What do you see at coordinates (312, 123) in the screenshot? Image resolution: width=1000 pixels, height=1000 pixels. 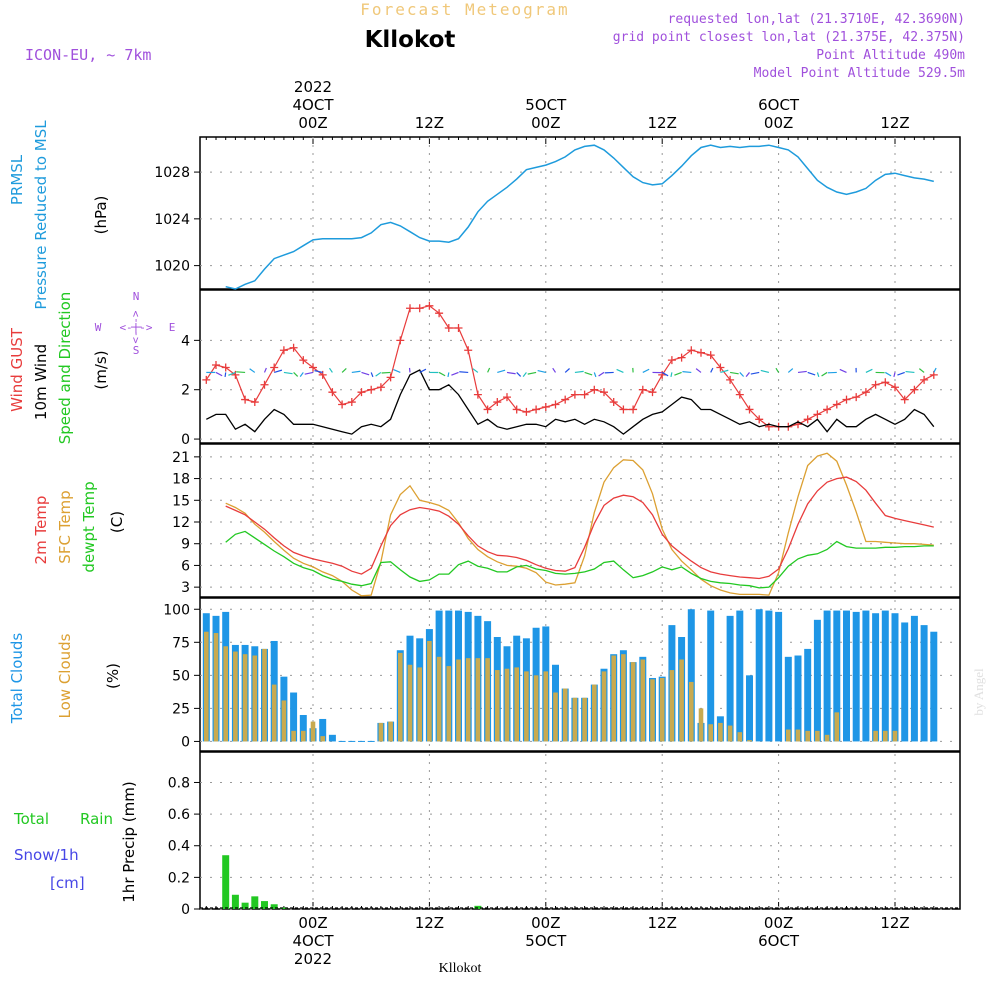 I see `top-axis-label: 00Z` at bounding box center [312, 123].